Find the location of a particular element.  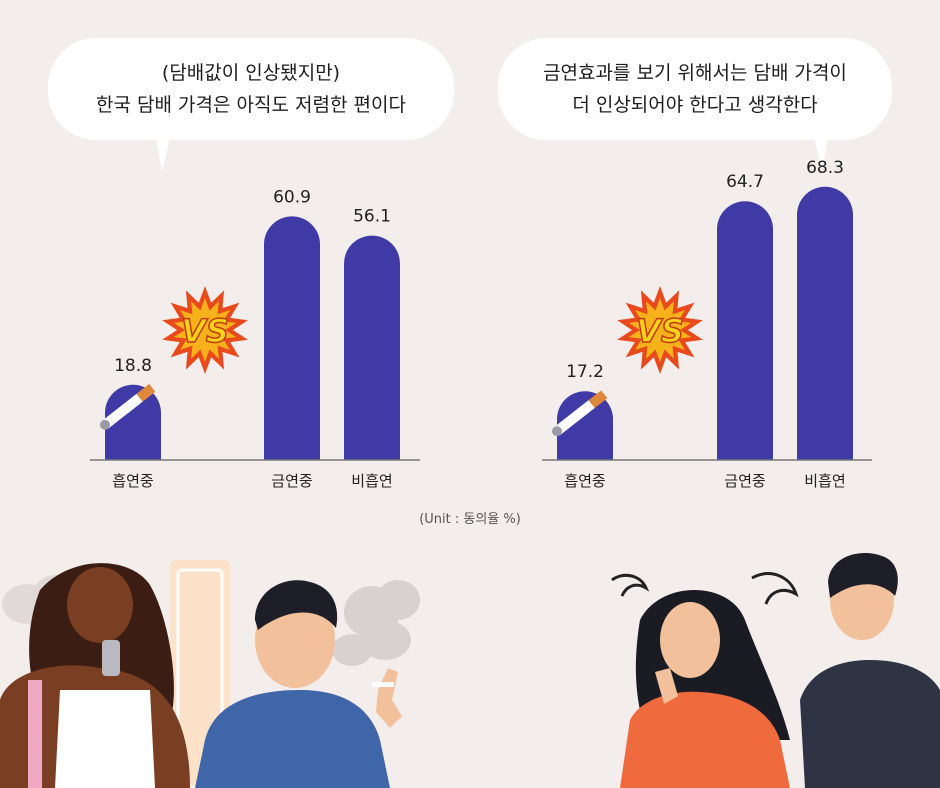

chart-2-category-label: 비흡연 is located at coordinates (824, 481).